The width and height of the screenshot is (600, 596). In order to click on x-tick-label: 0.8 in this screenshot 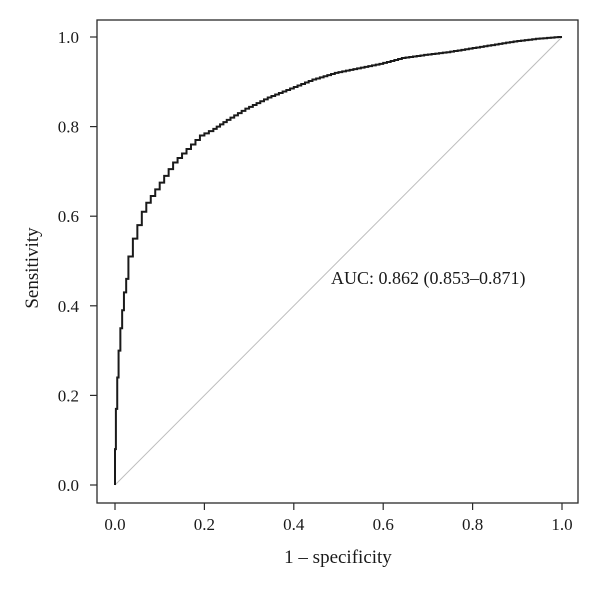, I will do `click(472, 524)`.